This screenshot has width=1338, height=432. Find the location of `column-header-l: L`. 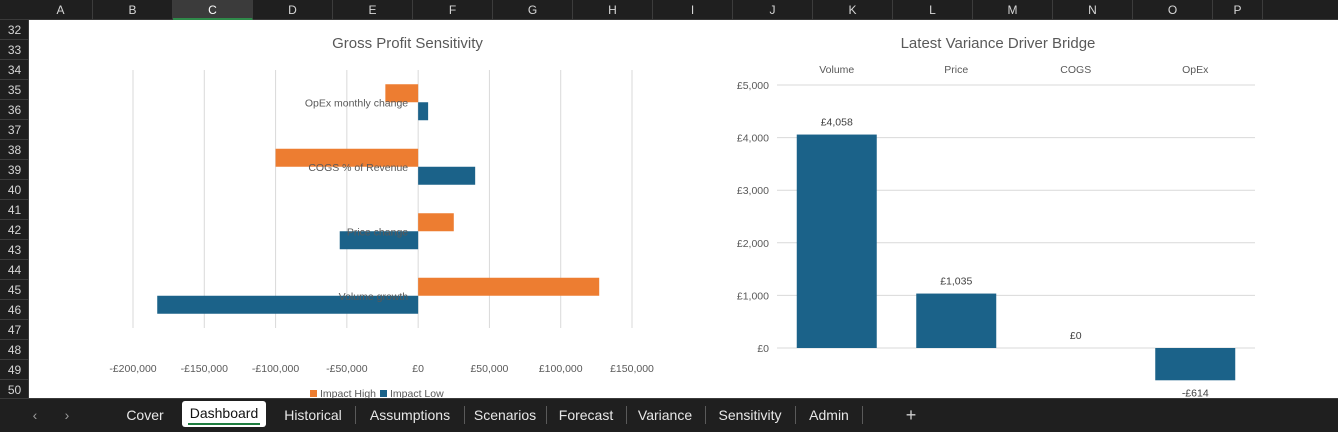

column-header-l: L is located at coordinates (933, 10).